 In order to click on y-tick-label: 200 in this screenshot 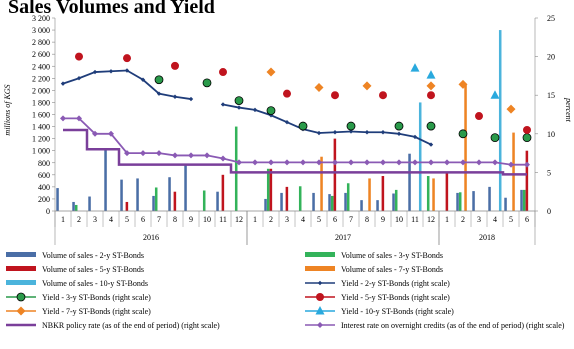, I will do `click(44, 199)`.